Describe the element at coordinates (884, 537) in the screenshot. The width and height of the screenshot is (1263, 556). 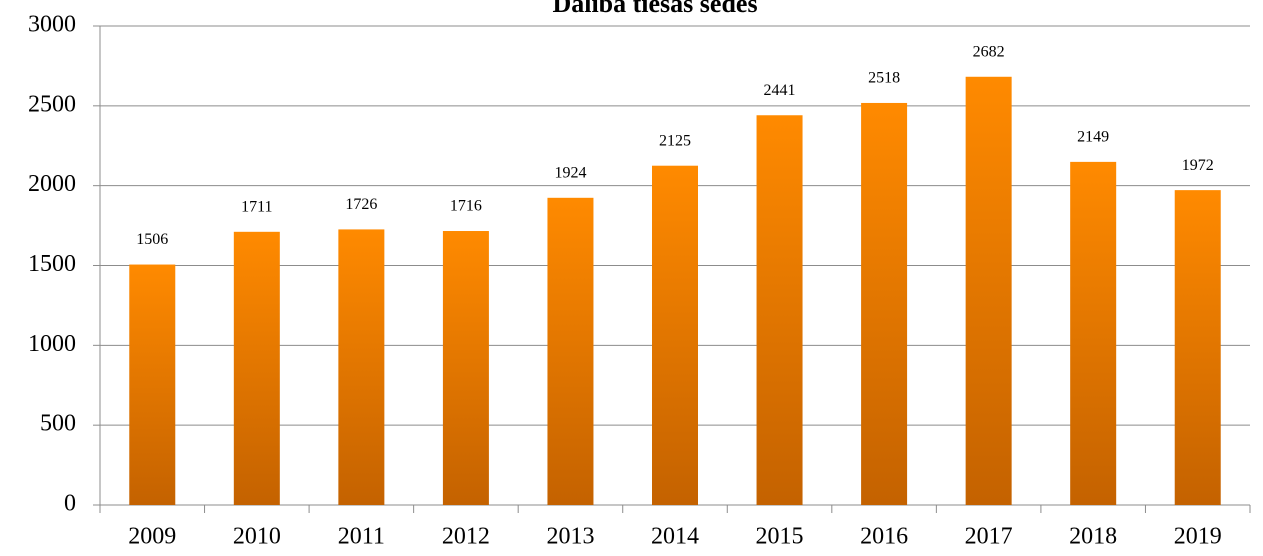
I see `x-tick-label: 2016` at that location.